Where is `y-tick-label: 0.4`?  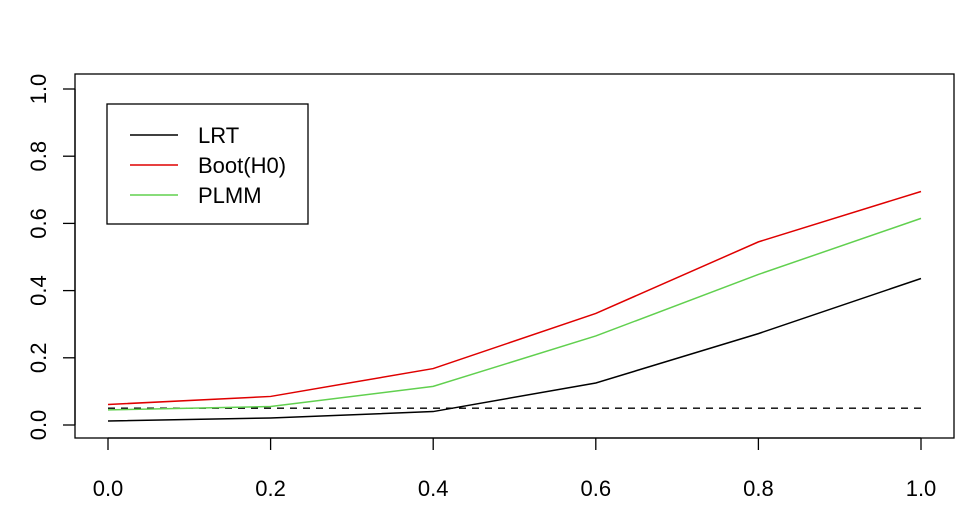 y-tick-label: 0.4 is located at coordinates (38, 290).